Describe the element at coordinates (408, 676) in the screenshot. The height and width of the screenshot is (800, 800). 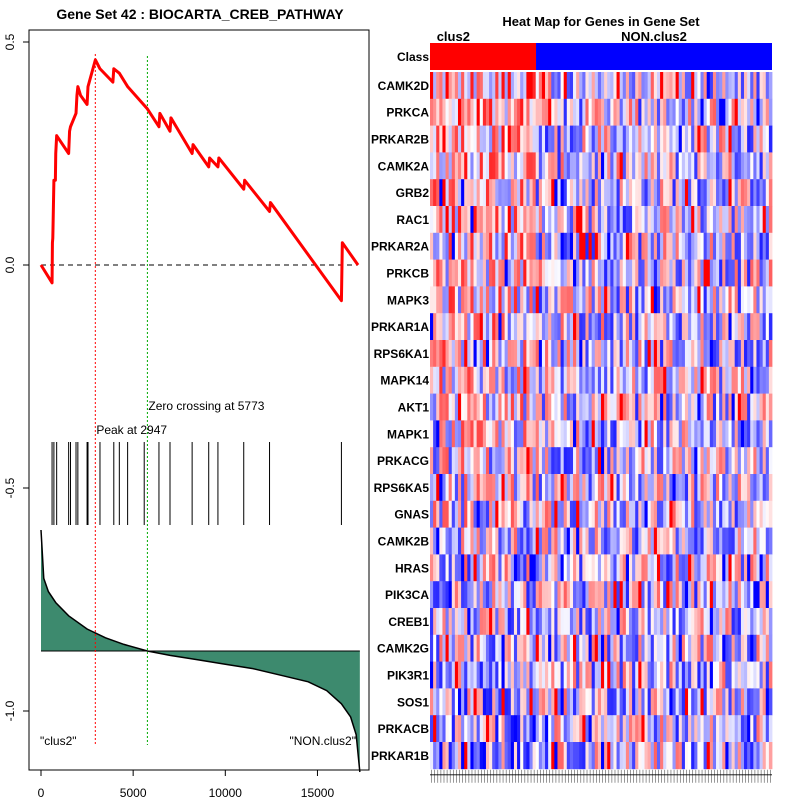
I see `gene-label: PIK3R1` at that location.